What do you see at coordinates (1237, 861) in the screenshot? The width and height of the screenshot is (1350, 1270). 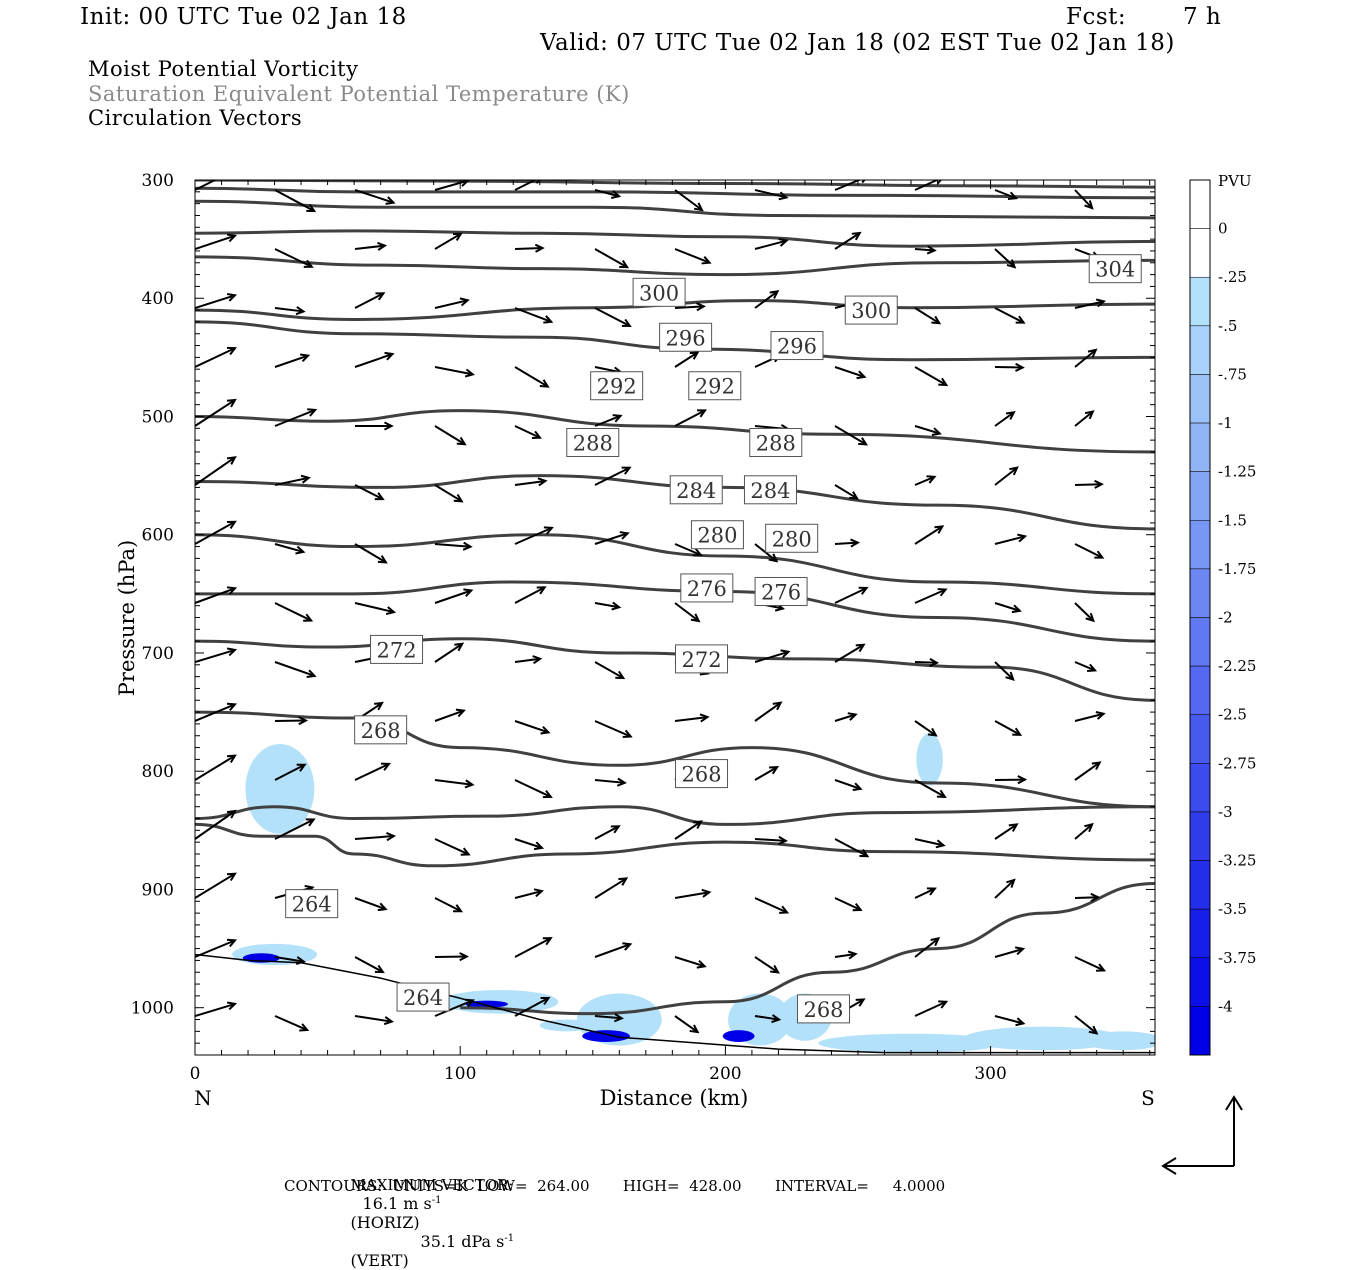 I see `colorbar-label: -3.25` at bounding box center [1237, 861].